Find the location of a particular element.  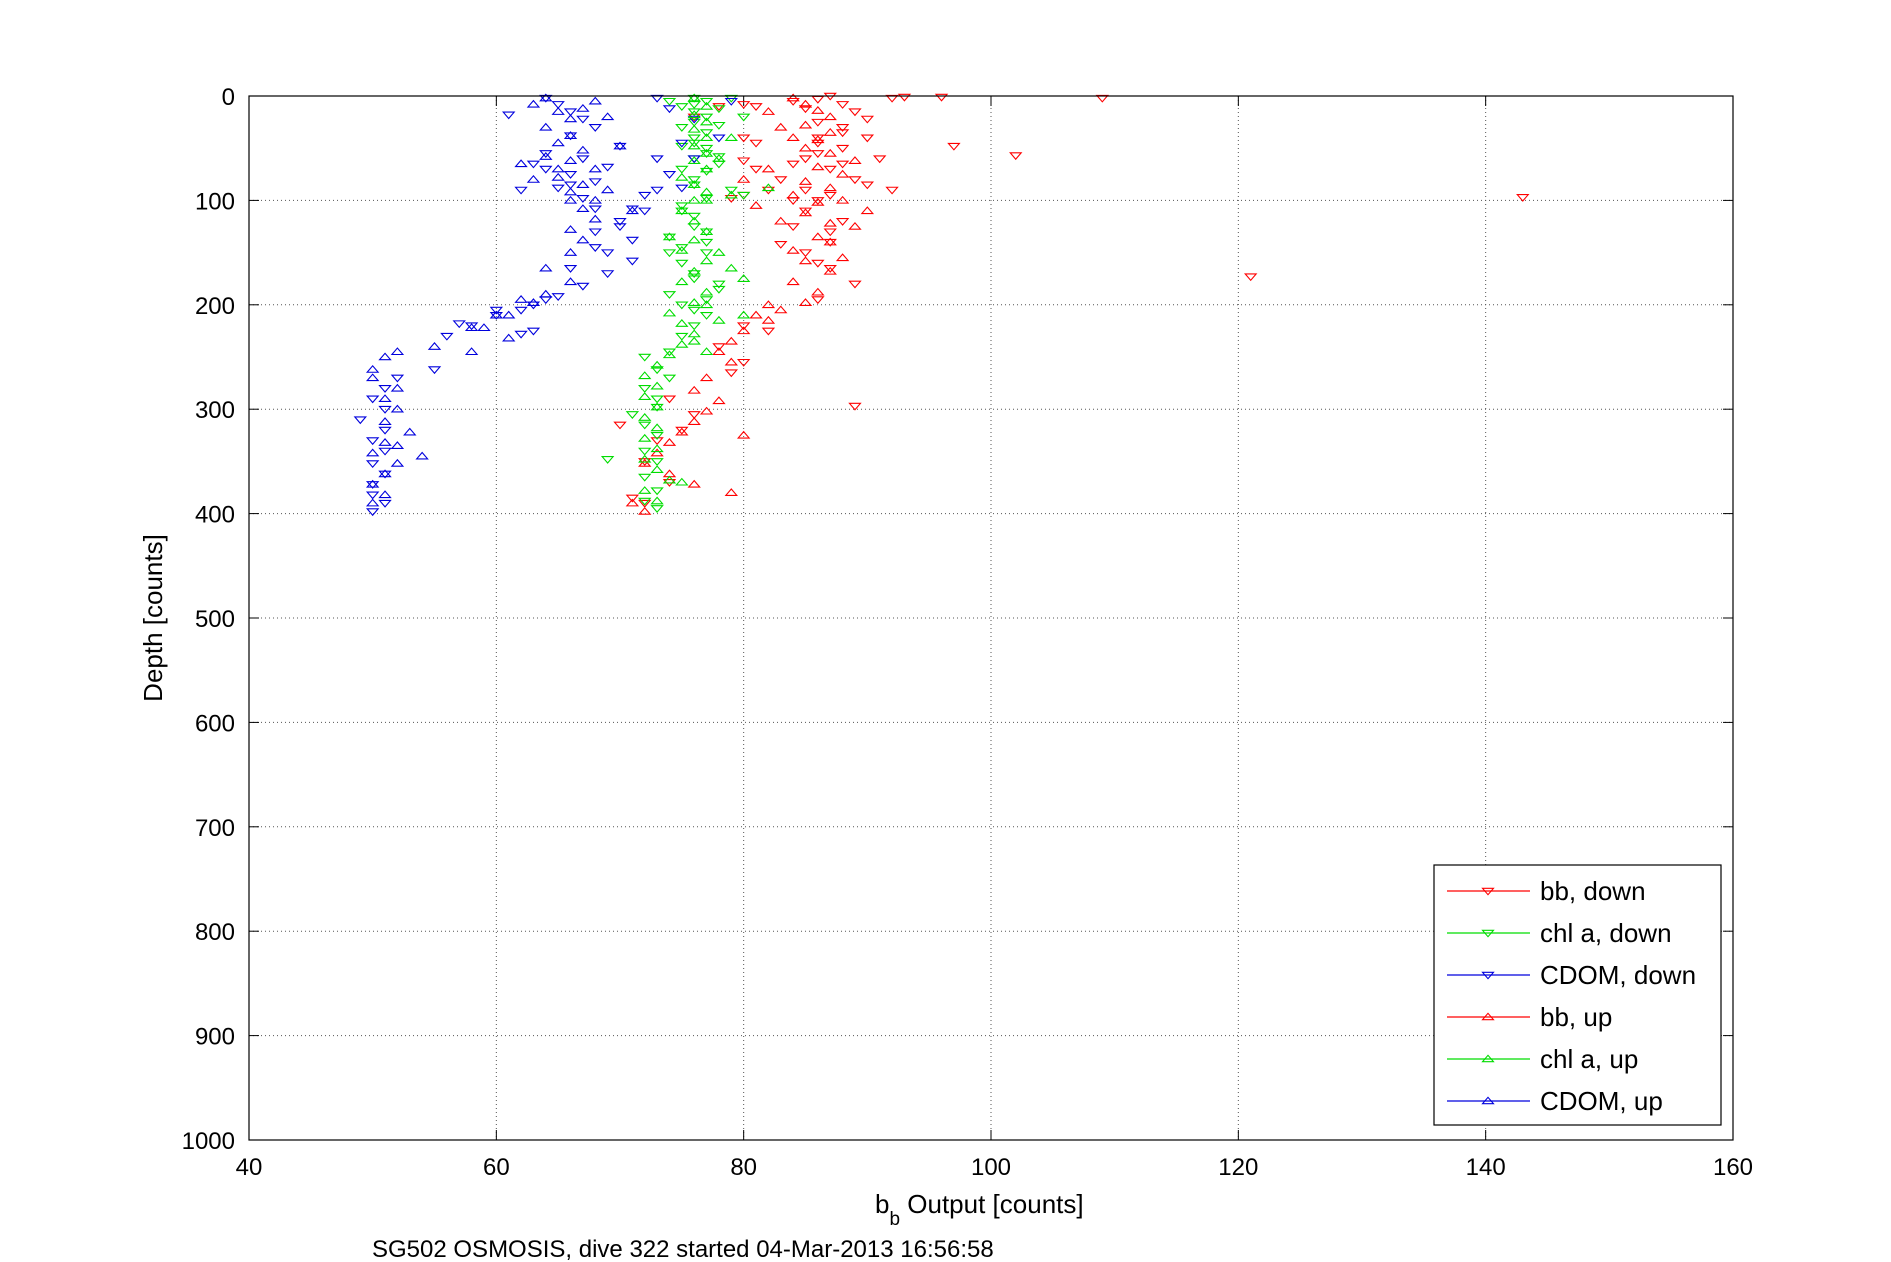

x-tick-label: 40 is located at coordinates (249, 1167).